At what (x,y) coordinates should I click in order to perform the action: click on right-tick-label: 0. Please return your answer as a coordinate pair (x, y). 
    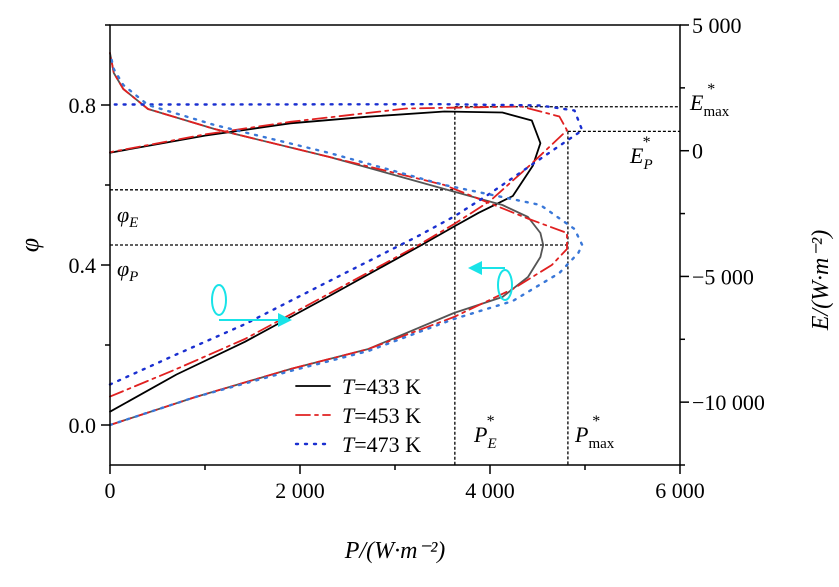
    Looking at the image, I should click on (697, 151).